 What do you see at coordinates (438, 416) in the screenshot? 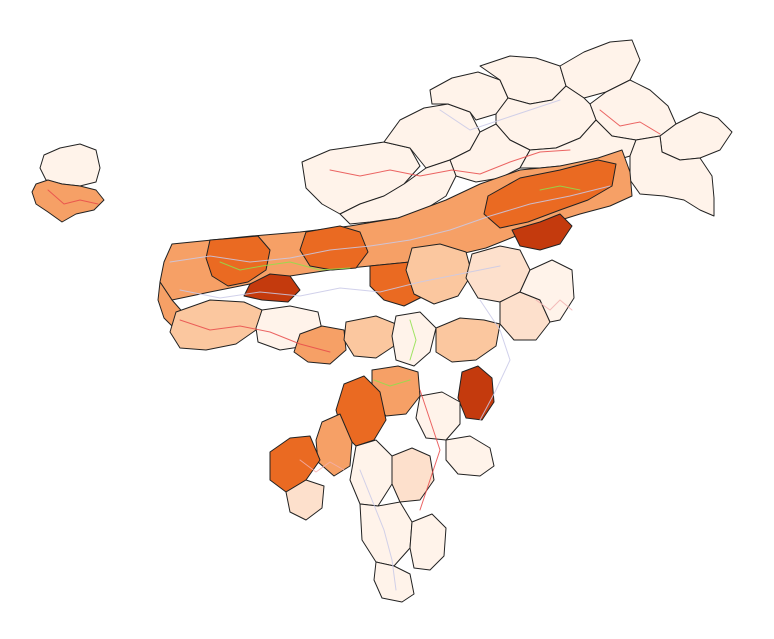
I see `district-s7` at bounding box center [438, 416].